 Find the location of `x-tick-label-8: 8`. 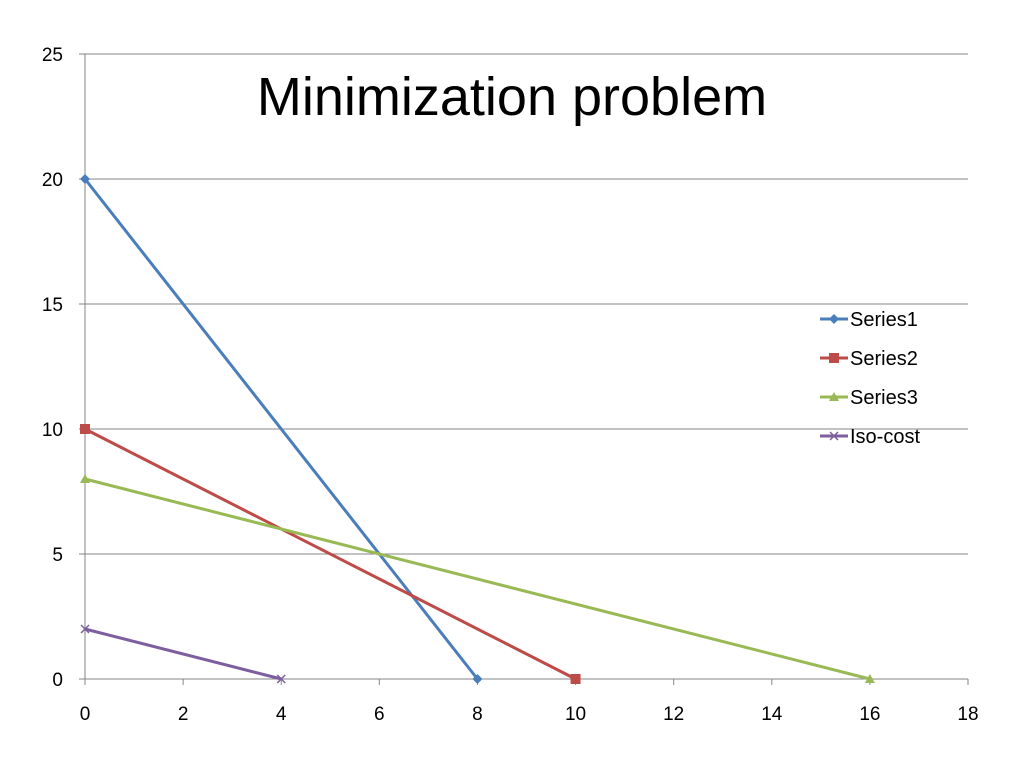

x-tick-label-8: 8 is located at coordinates (477, 714).